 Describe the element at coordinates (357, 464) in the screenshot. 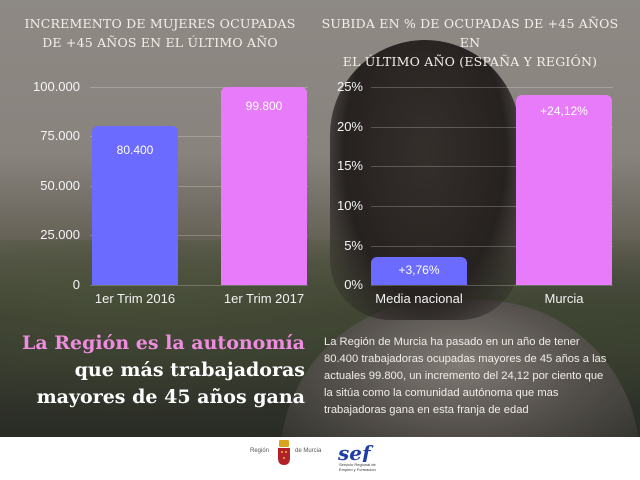

I see `sef-subtitle-line1: Servicio Regional de` at that location.